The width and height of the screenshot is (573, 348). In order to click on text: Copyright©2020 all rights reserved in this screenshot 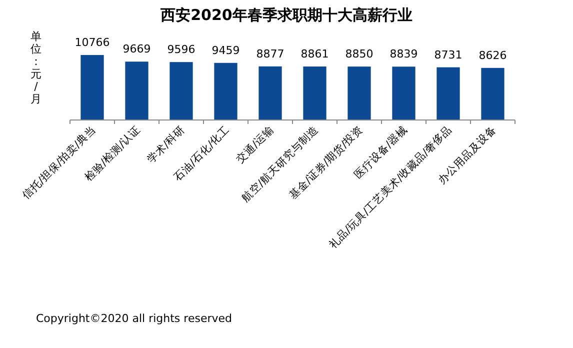, I will do `click(134, 318)`.